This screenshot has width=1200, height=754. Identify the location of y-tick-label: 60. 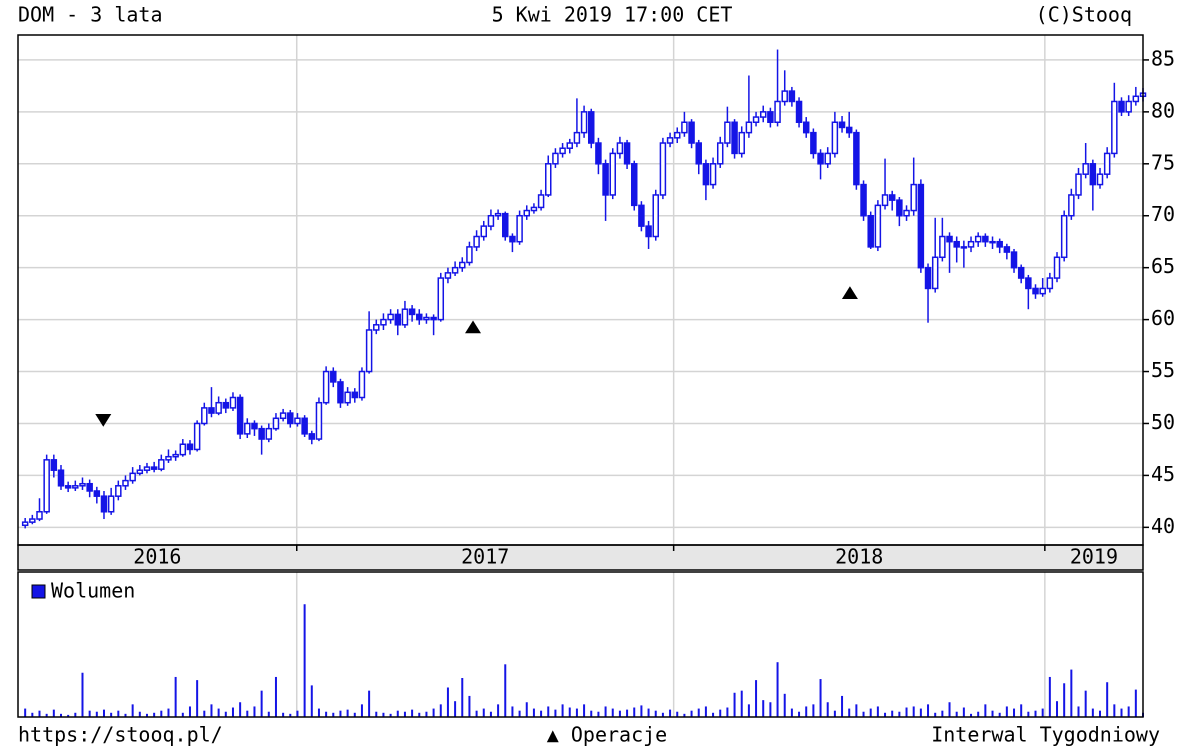
(1163, 318).